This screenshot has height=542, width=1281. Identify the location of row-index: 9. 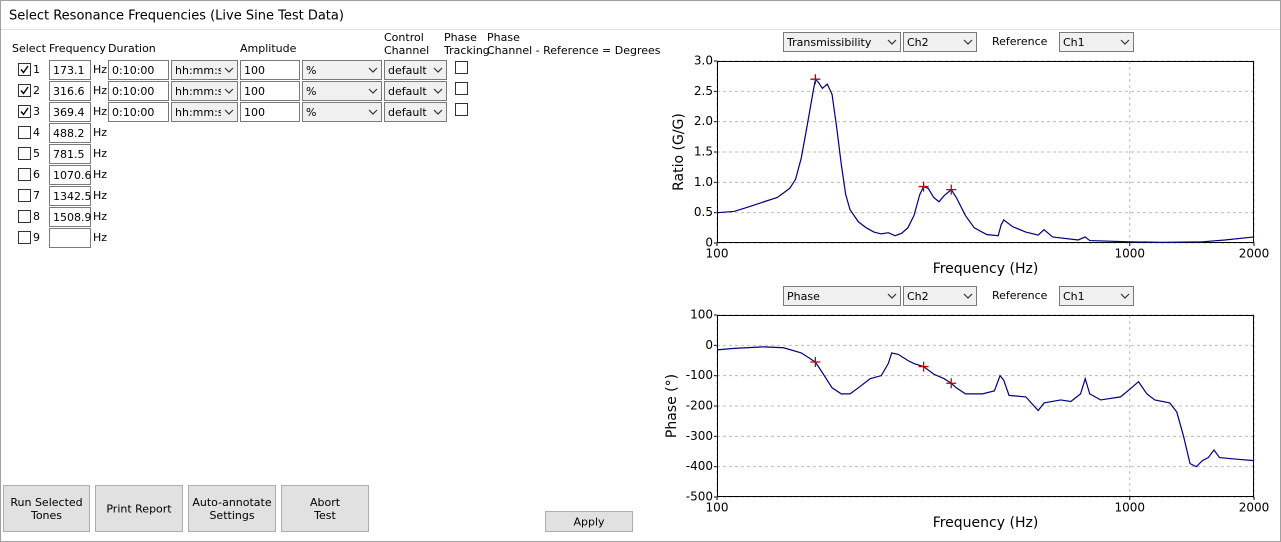
(36, 237).